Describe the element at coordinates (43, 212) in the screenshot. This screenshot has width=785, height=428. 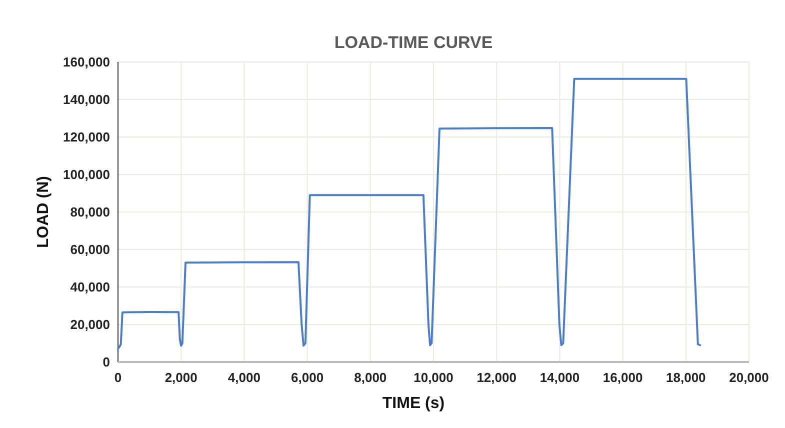
I see `y-axis-title: LOAD (N)` at that location.